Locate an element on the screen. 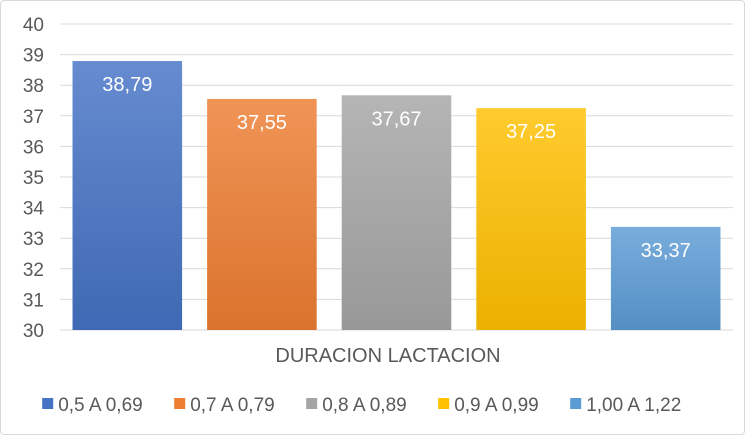  y-tick-label: 39 is located at coordinates (33, 56).